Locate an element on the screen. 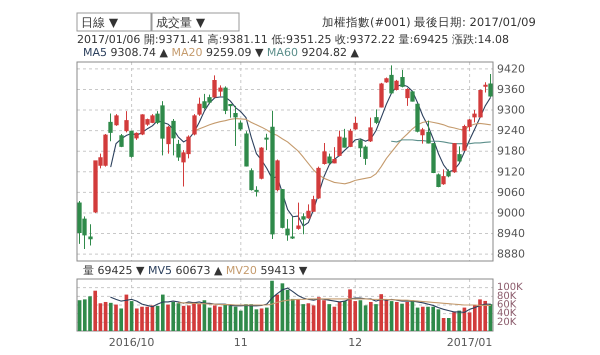 The image size is (600, 355). text: 成交量 ▼ is located at coordinates (181, 23).